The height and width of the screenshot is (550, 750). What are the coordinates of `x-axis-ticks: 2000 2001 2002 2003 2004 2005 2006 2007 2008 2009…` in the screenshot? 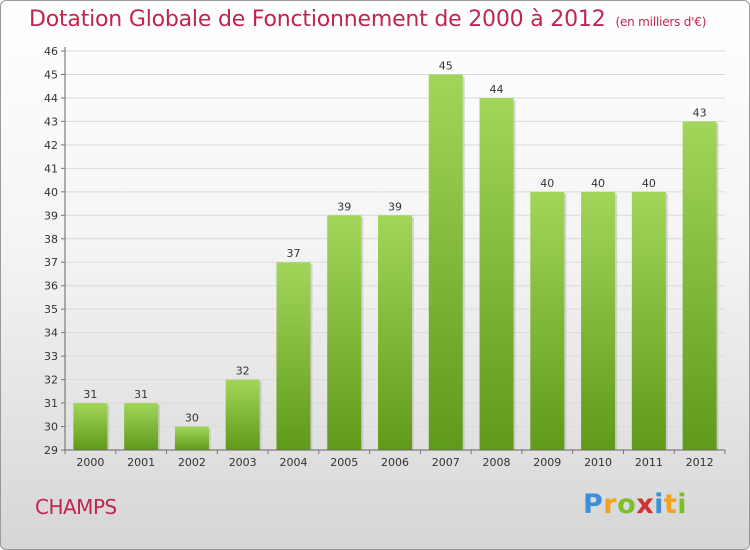 It's located at (395, 459).